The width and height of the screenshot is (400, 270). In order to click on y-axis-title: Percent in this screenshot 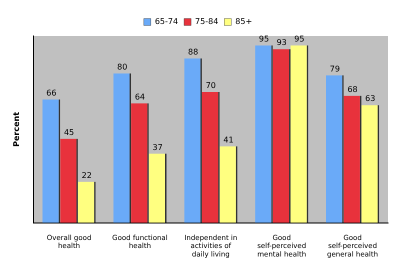, I will do `click(16, 129)`.